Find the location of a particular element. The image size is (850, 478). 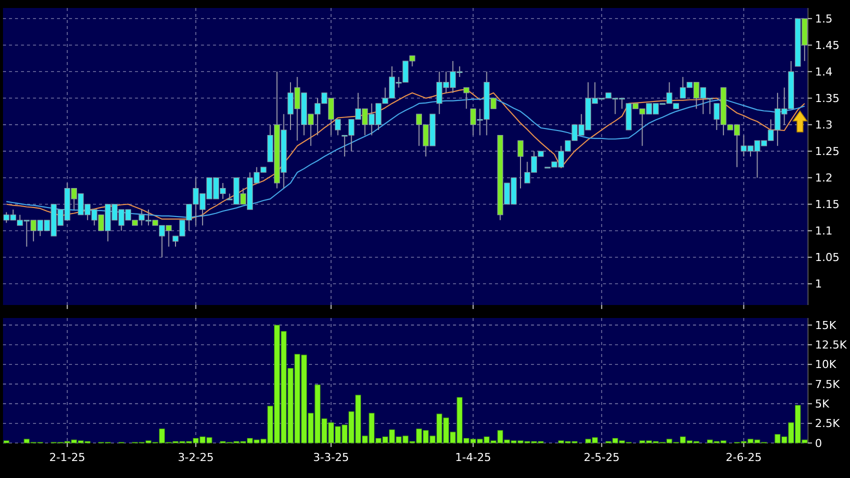

y-tick-label: 1 is located at coordinates (818, 284).